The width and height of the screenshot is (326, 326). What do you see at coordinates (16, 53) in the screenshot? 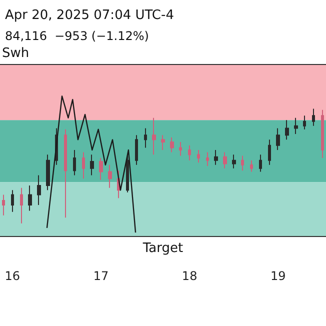
I see `ref-line-label: Swh` at bounding box center [16, 53].